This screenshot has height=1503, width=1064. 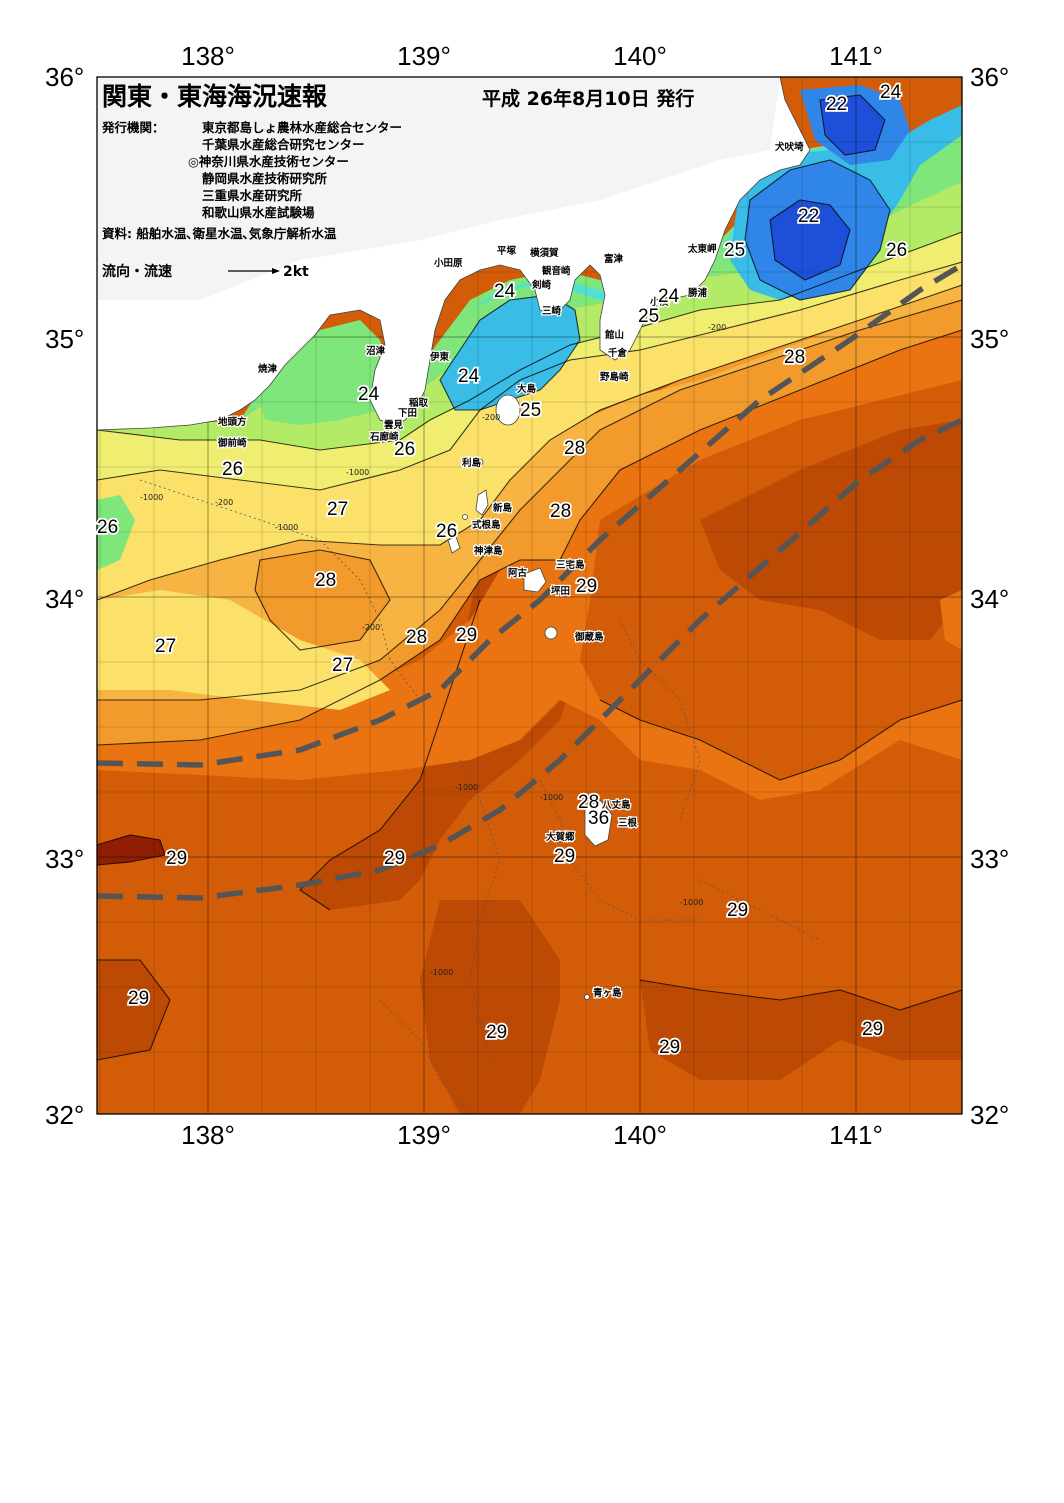 I want to click on issue-date: 平成 26年8月10日 発行, so click(x=588, y=98).